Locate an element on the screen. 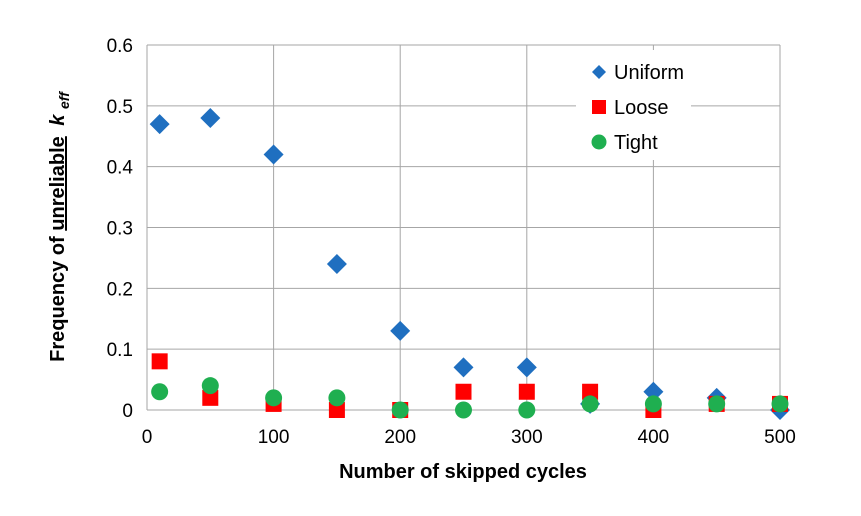 Image resolution: width=861 pixels, height=516 pixels. legend-marker-tight is located at coordinates (599, 142).